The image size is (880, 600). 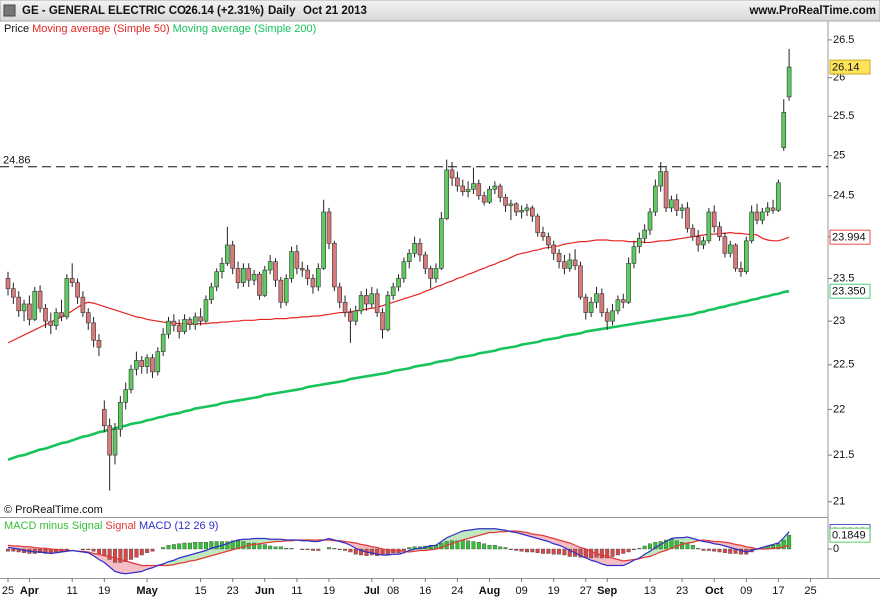 What do you see at coordinates (839, 502) in the screenshot?
I see `y-tick-label: 21` at bounding box center [839, 502].